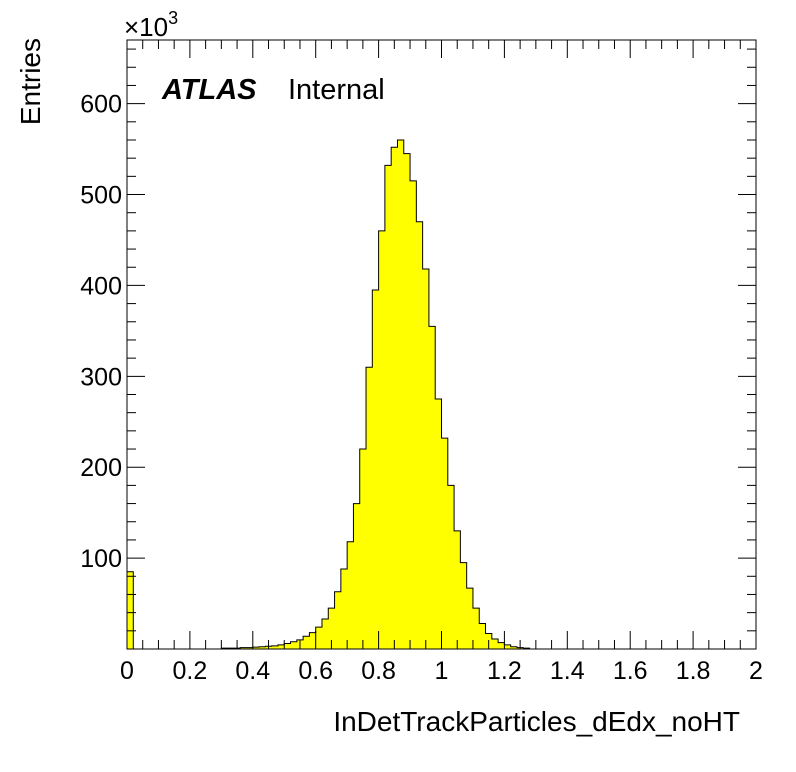 This screenshot has height=772, width=796. Describe the element at coordinates (101, 196) in the screenshot. I see `y-tick-label: 500` at that location.